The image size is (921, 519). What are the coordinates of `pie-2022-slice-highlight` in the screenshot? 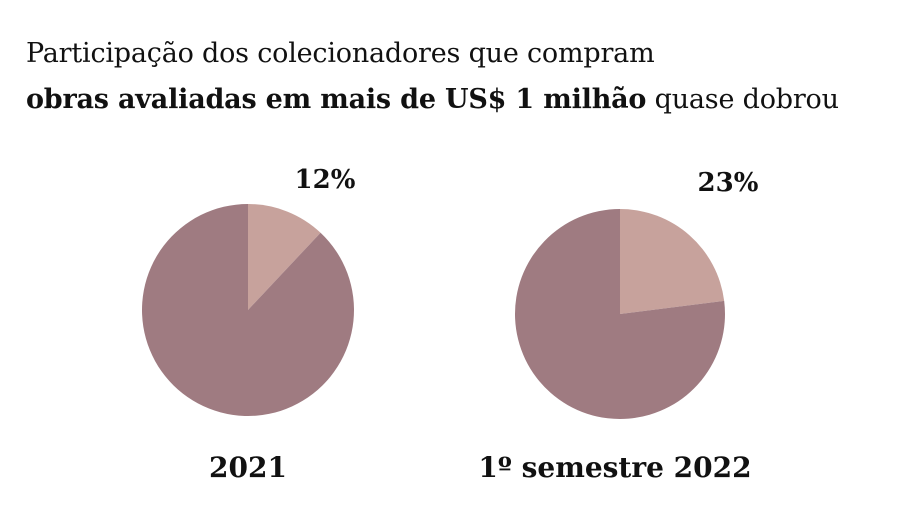 It's located at (672, 261).